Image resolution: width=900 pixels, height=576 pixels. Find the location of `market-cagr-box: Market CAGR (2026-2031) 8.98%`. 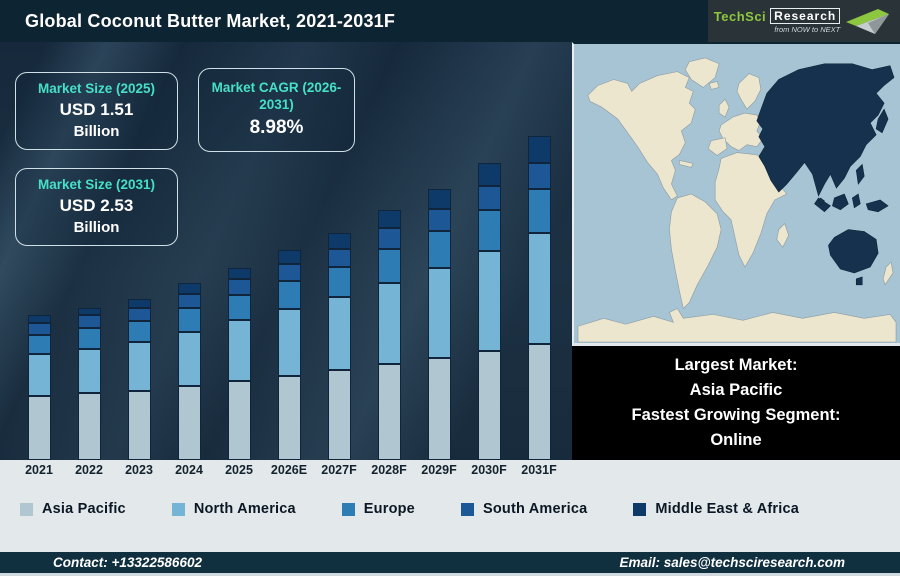

market-cagr-box: Market CAGR (2026-2031) 8.98% is located at coordinates (276, 110).